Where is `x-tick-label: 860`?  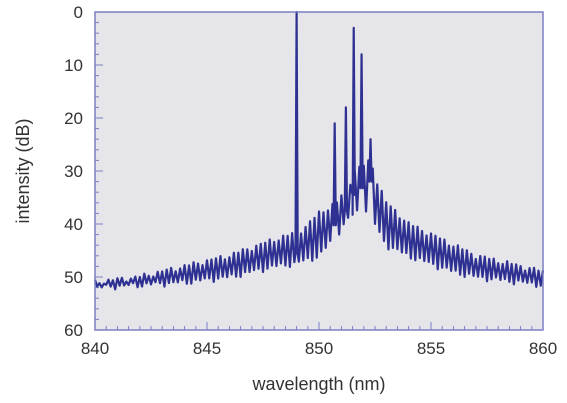 x-tick-label: 860 is located at coordinates (543, 348).